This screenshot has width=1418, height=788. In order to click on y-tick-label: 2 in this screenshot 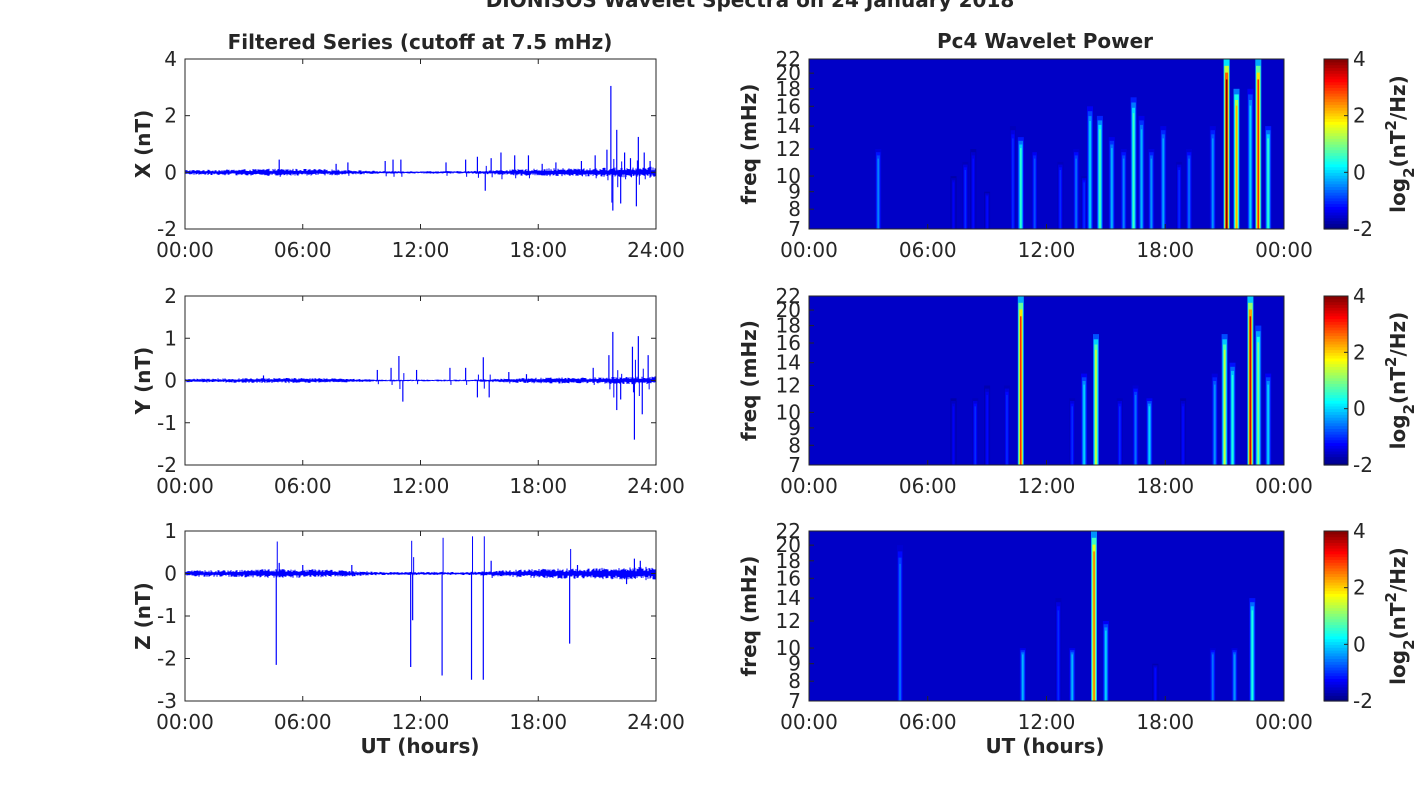, I will do `click(170, 116)`.